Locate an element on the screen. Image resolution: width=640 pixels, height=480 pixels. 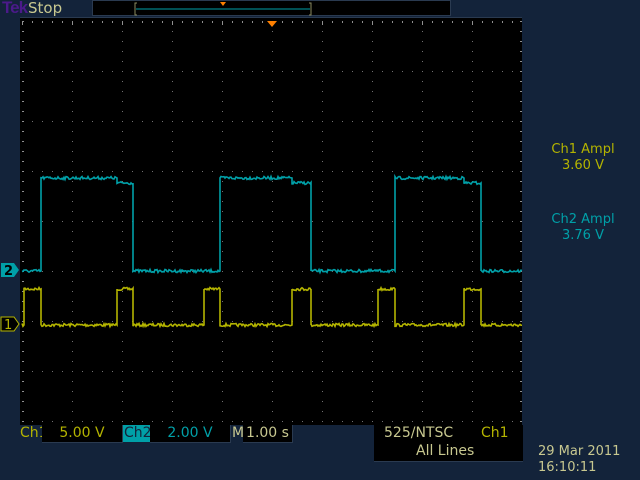
ch2-scale: 2.00 V is located at coordinates (190, 434).